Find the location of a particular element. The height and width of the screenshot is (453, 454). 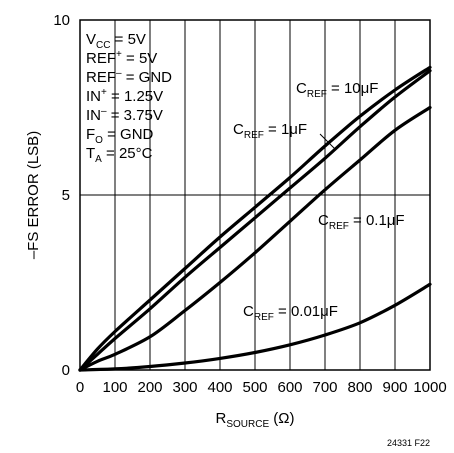

condition-line-7: TA = 25°C is located at coordinates (119, 155).